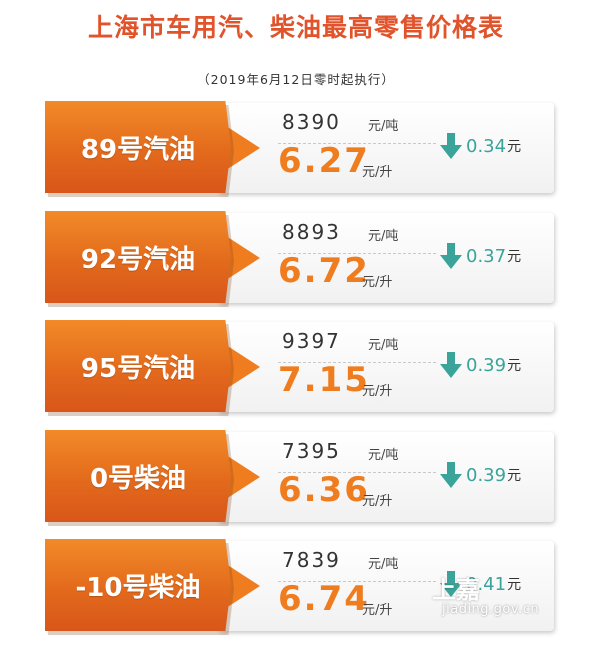  I want to click on fuel-badge: 92号汽油, so click(138, 257).